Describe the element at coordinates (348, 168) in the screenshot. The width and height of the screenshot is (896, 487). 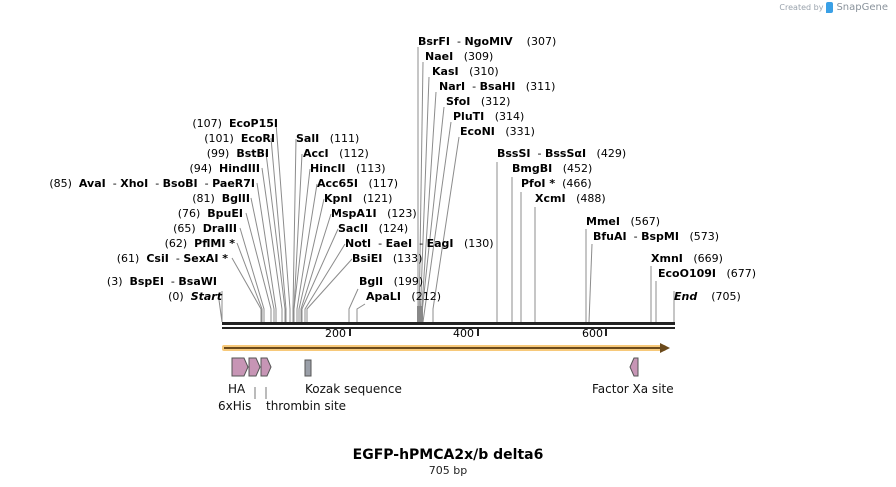
I see `site-hincii: HincII (113)` at that location.